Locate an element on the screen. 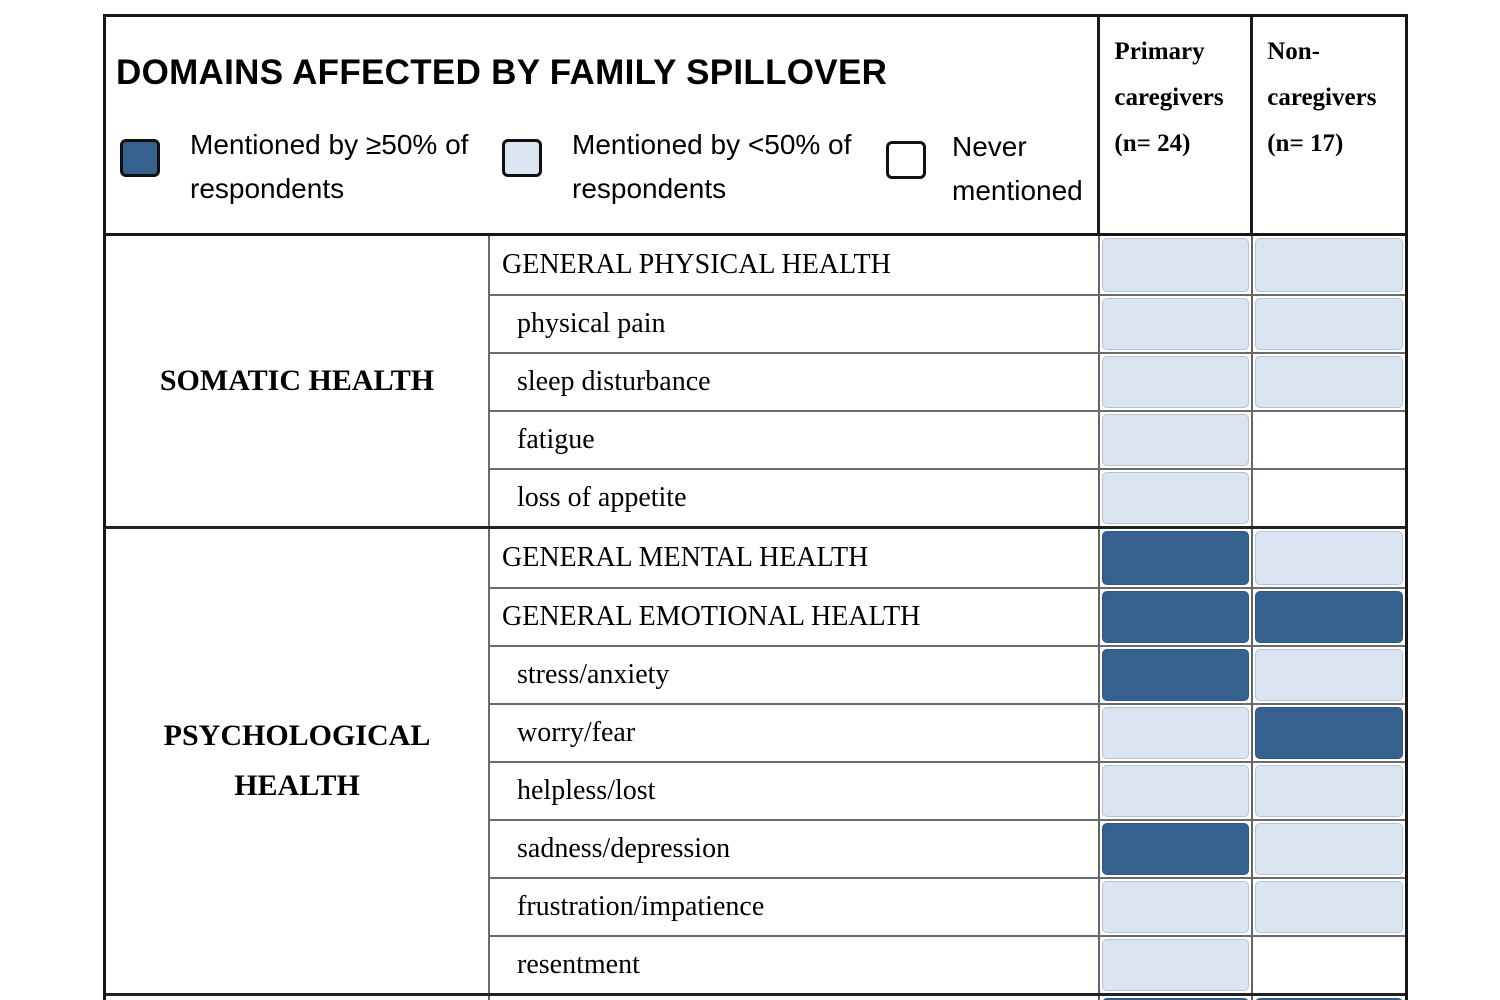 The width and height of the screenshot is (1500, 1000). table-row: fatigue is located at coordinates (947, 439).